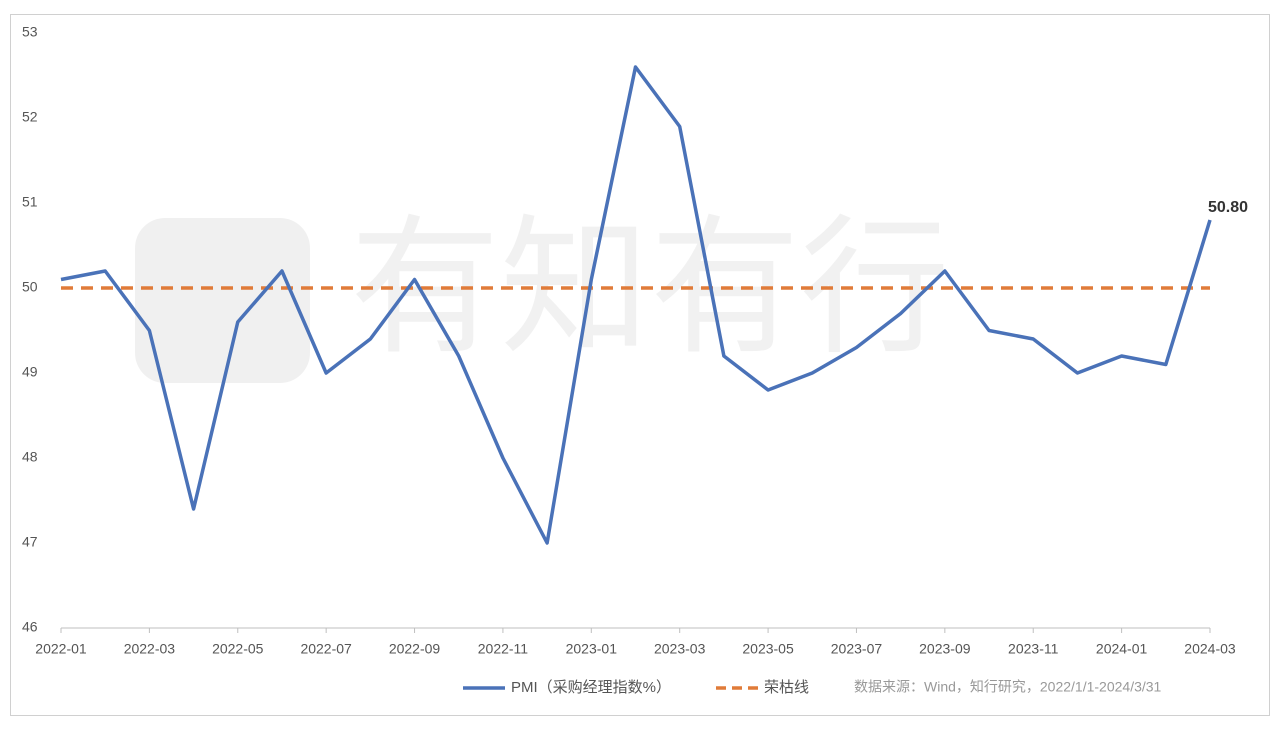  What do you see at coordinates (222, 300) in the screenshot?
I see `watermark-logo` at bounding box center [222, 300].